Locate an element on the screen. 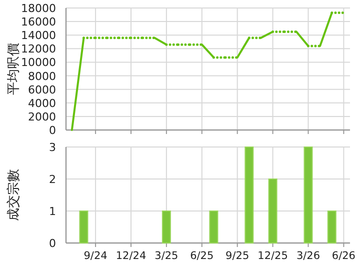  y-tick-label: 16000 is located at coordinates (38, 22).